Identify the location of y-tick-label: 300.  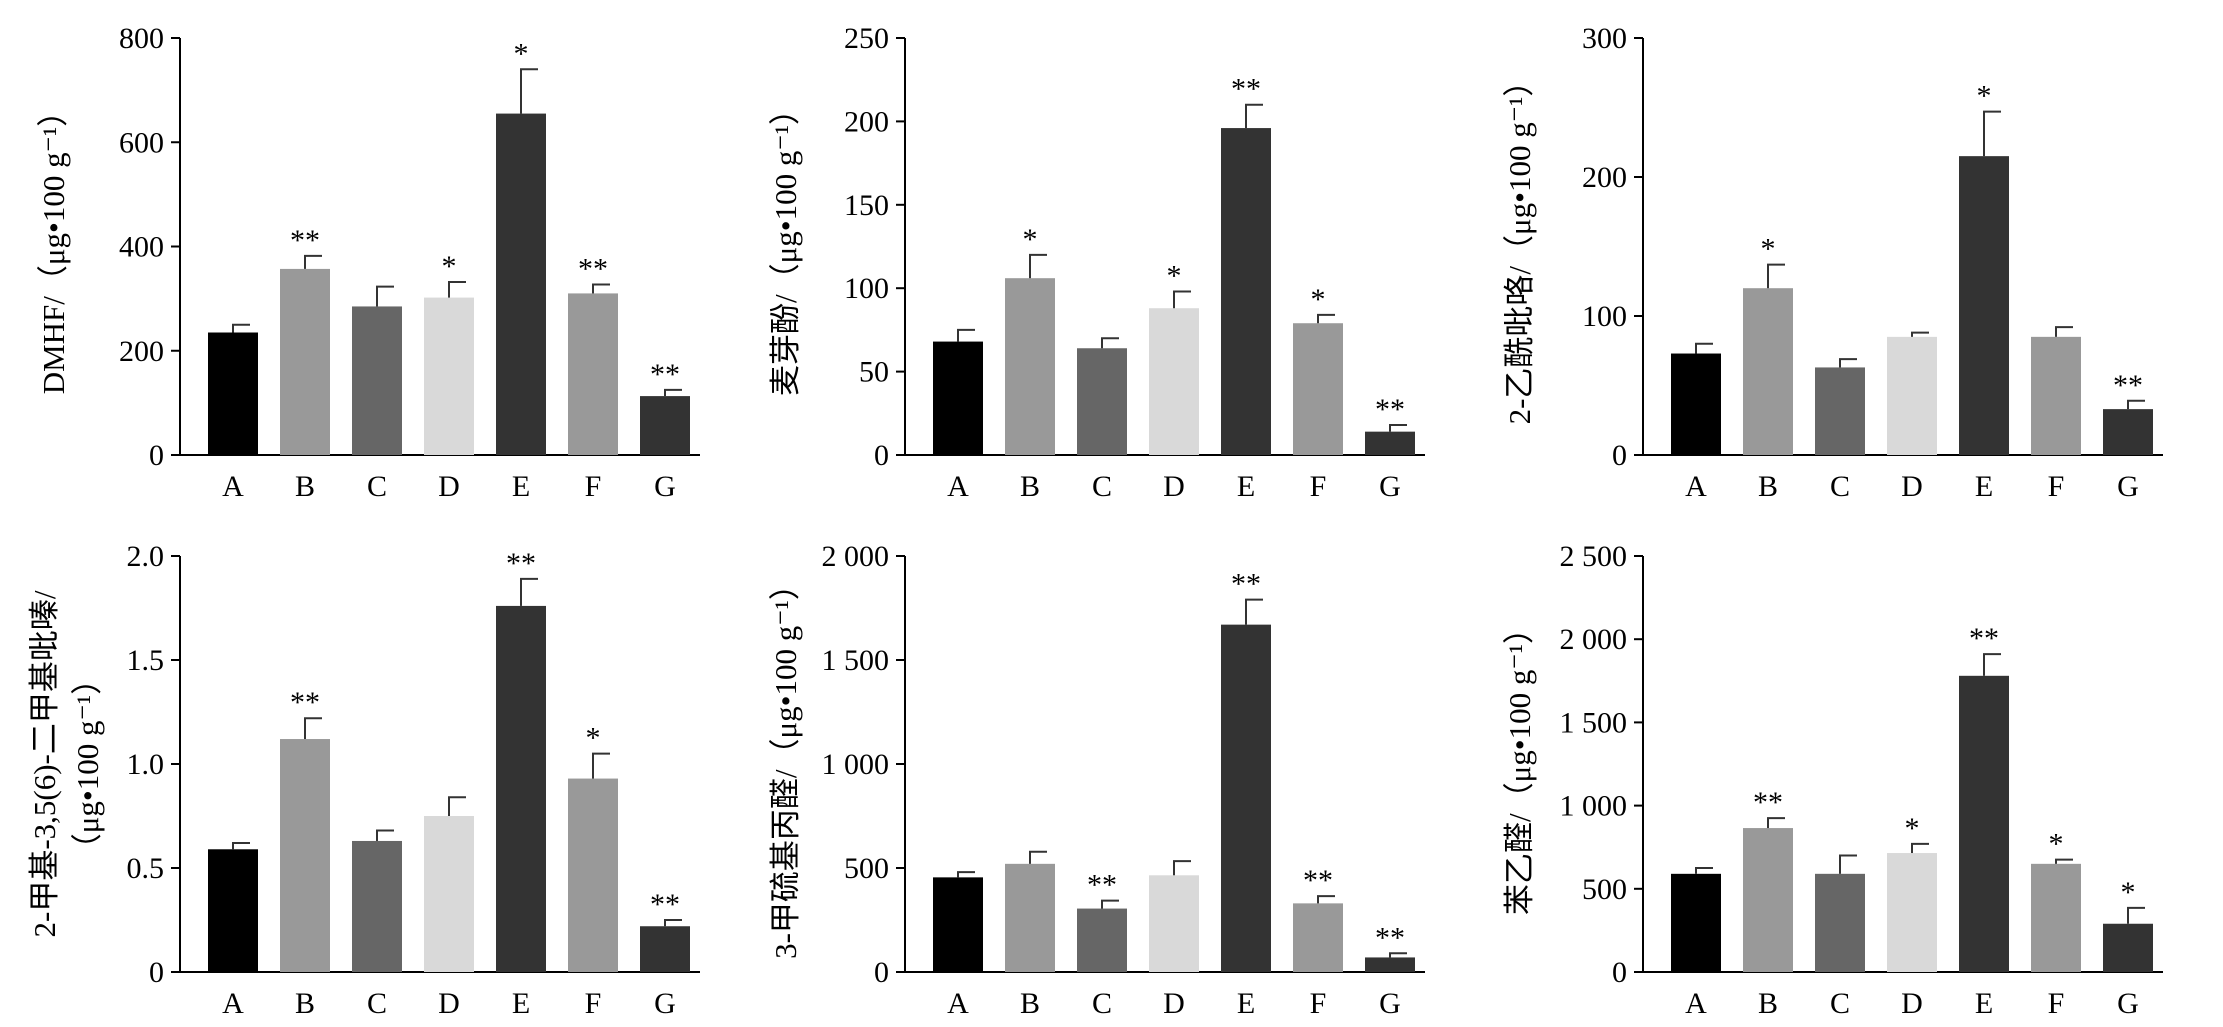
(1604, 38).